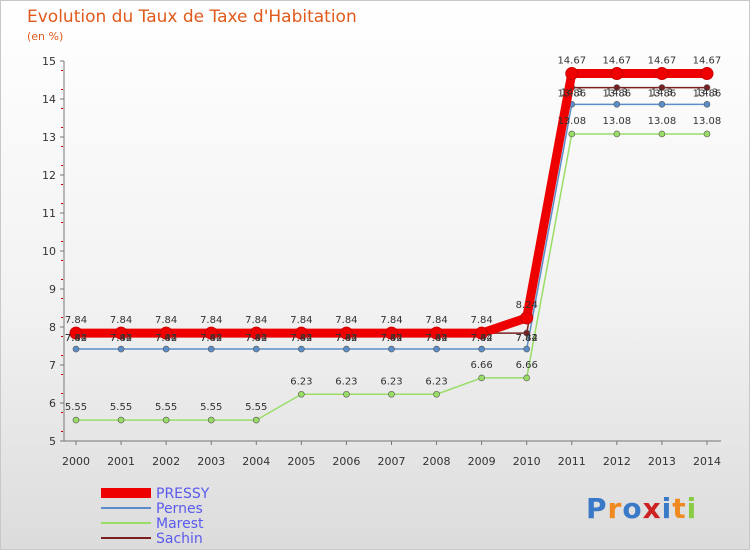  I want to click on x-tick-label: 2014, so click(707, 461).